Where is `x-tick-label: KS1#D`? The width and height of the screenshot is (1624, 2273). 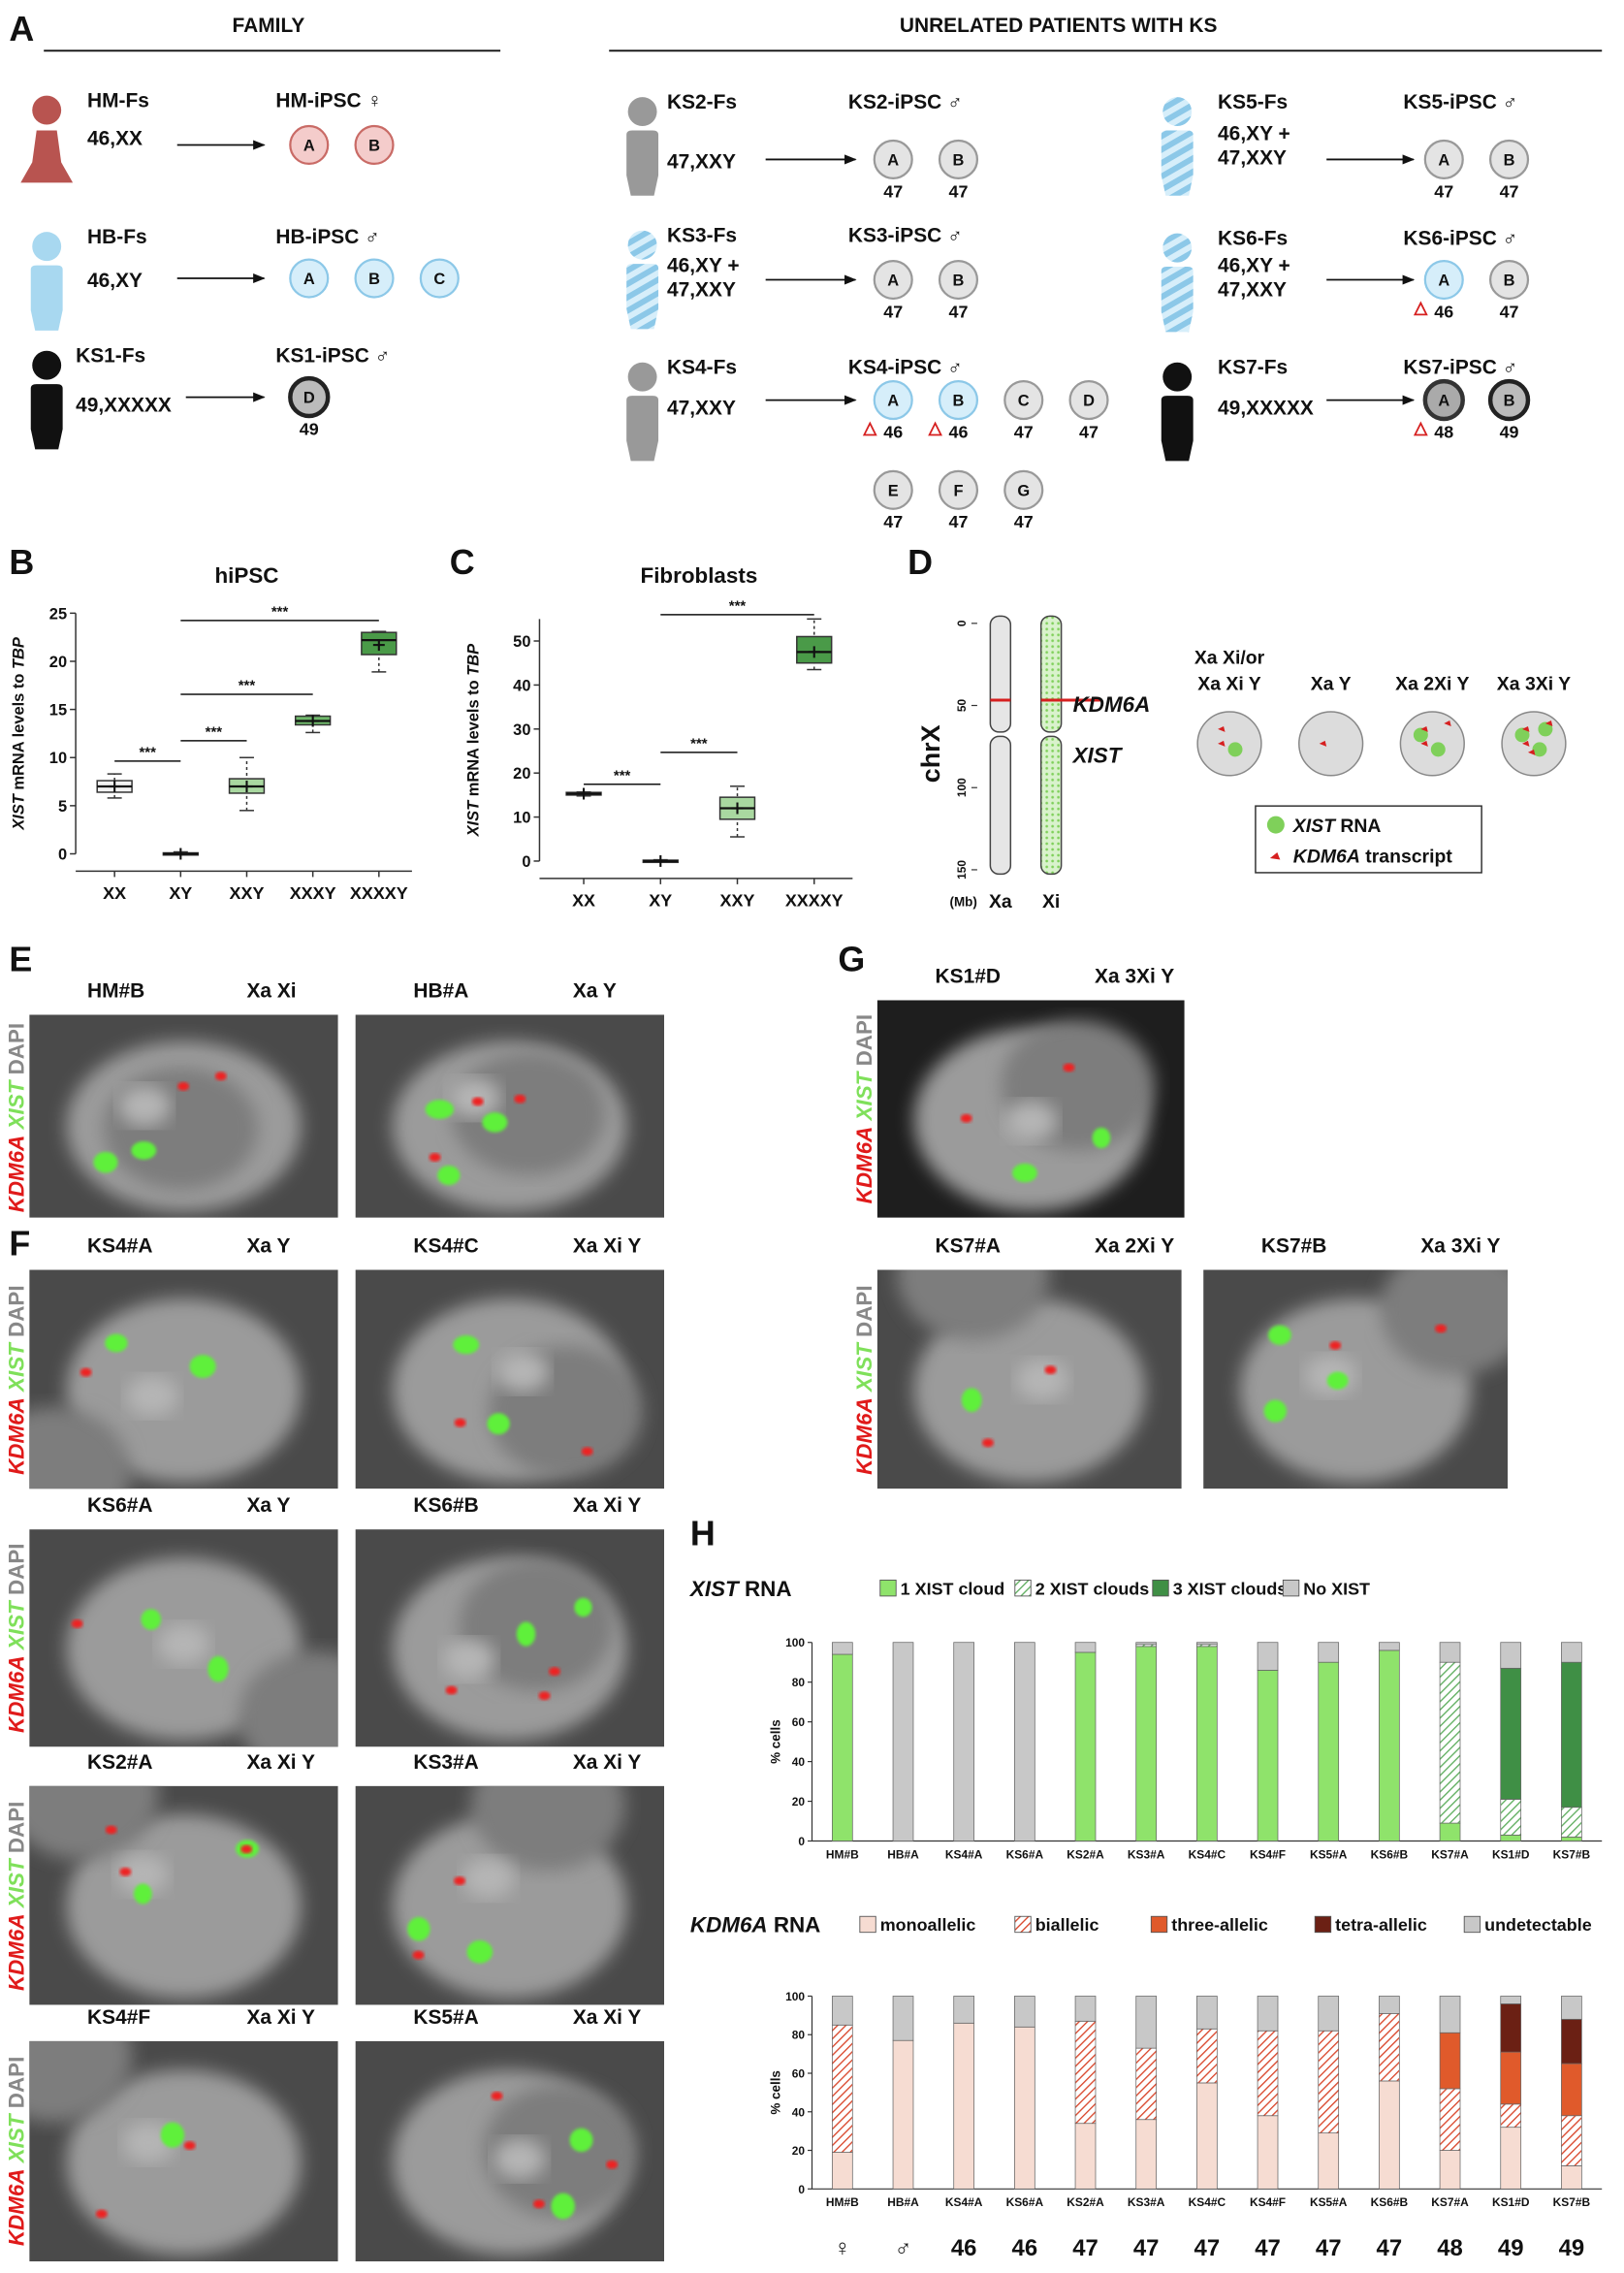 x-tick-label: KS1#D is located at coordinates (1511, 1854).